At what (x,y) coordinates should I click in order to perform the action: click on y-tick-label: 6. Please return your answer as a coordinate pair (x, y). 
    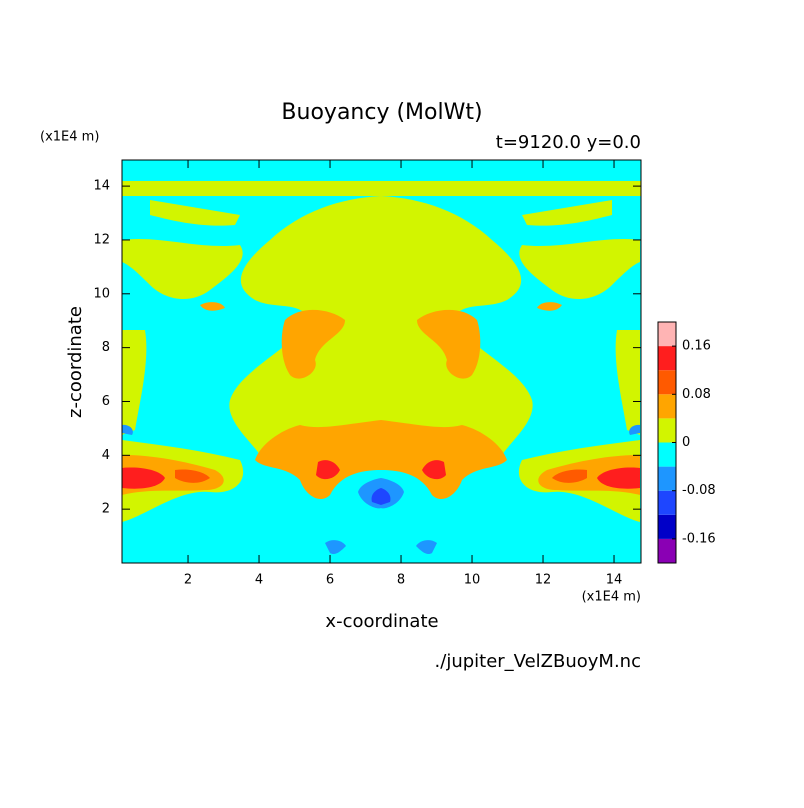
    Looking at the image, I should click on (106, 401).